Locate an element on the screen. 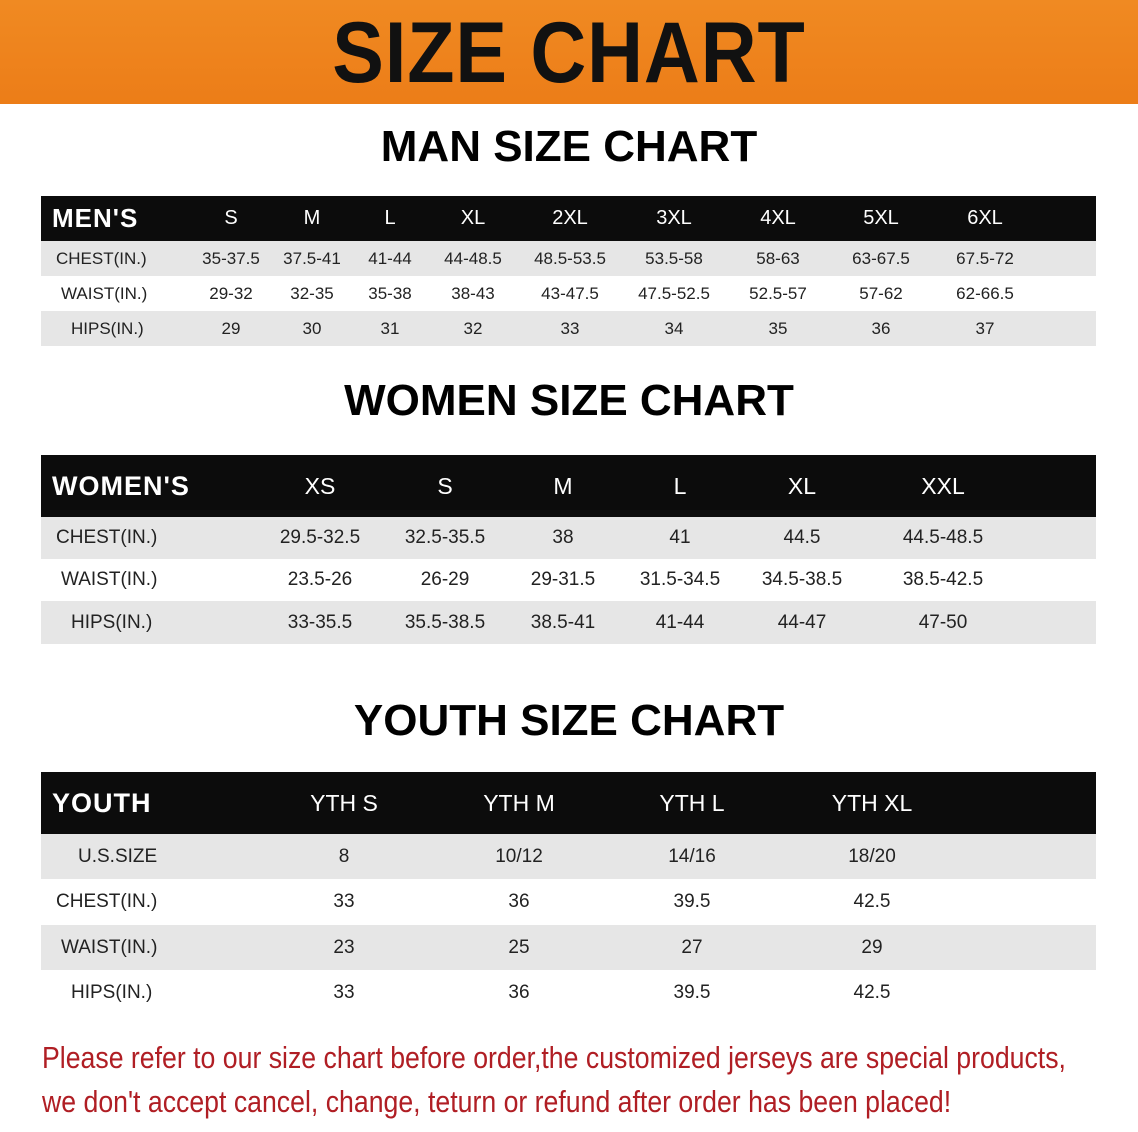  table-cell: 43-47.5 is located at coordinates (570, 293).